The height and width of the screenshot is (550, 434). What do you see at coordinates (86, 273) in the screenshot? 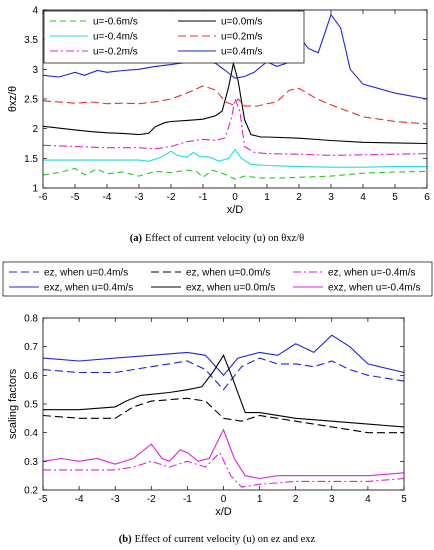
I see `legend-label: ez, when u=0.4m/s` at bounding box center [86, 273].